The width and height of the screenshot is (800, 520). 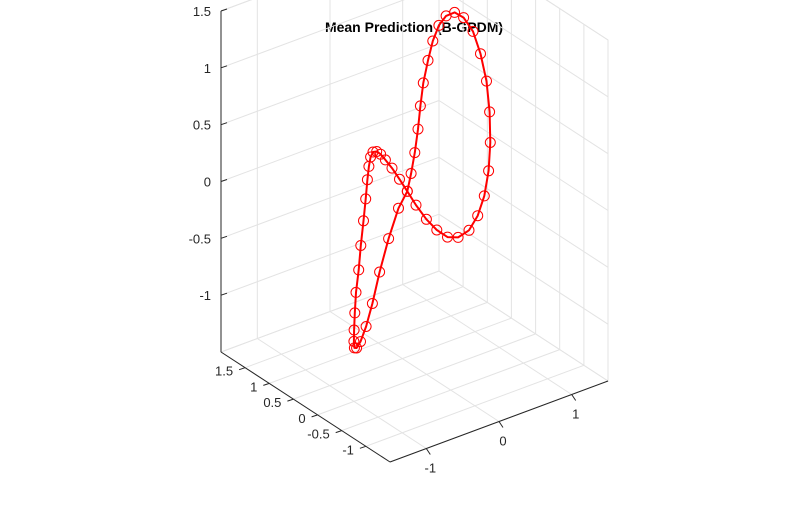 I want to click on y-tick-label: 1, so click(x=253, y=386).